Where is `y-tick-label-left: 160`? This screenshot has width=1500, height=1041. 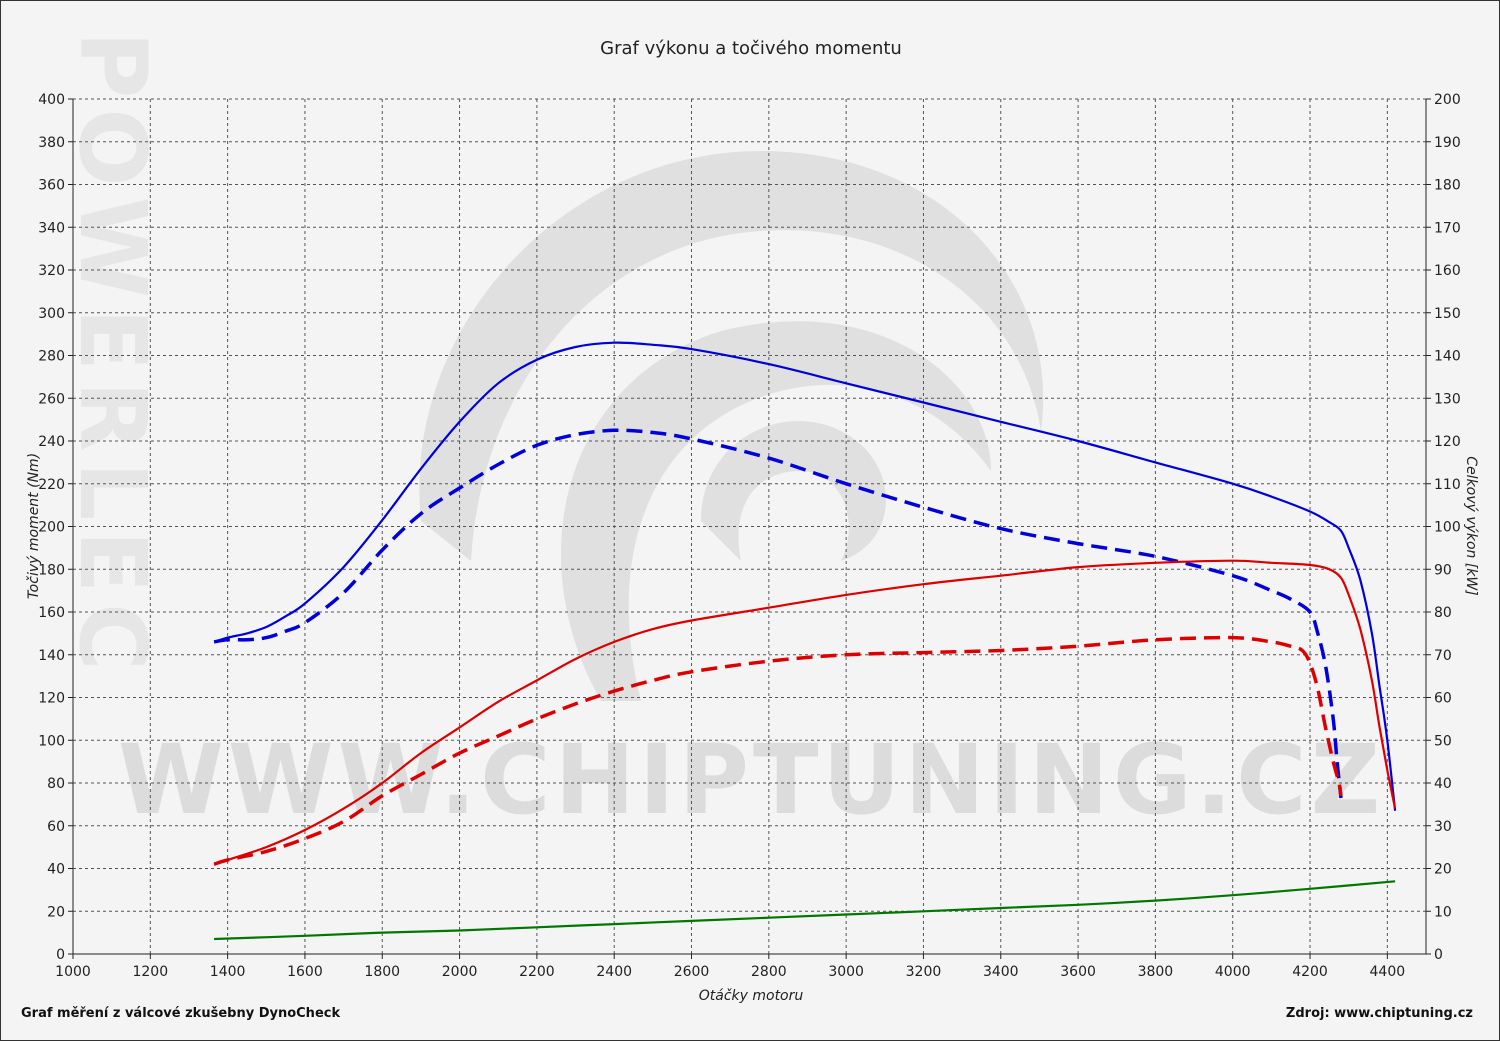
y-tick-label-left: 160 is located at coordinates (51, 613).